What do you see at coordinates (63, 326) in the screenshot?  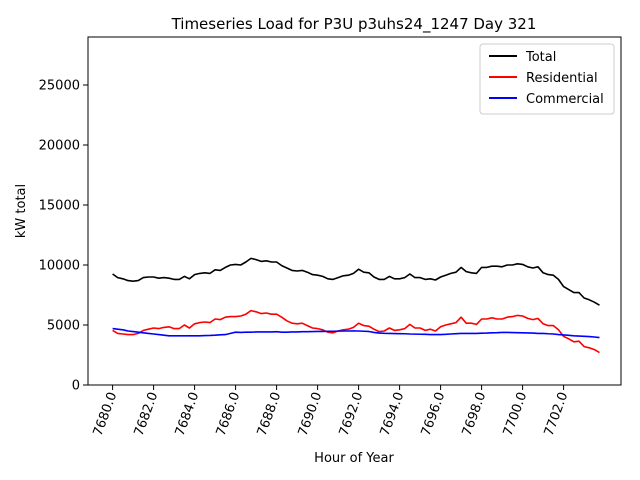 I see `y-tick-label: 5000` at bounding box center [63, 326].